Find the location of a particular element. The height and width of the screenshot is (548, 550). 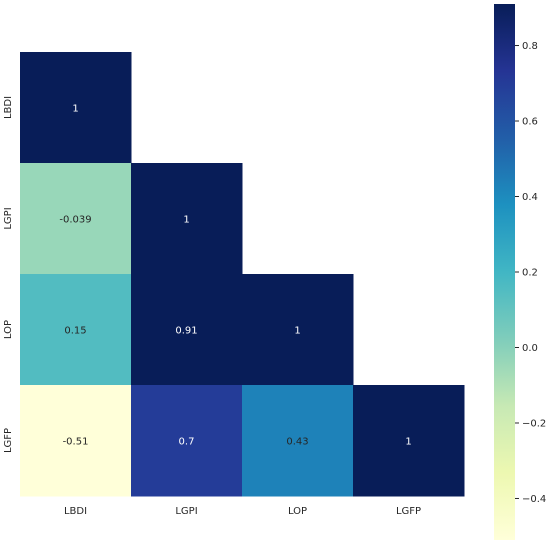

colorbar-tick-label: 0.8 is located at coordinates (530, 46).